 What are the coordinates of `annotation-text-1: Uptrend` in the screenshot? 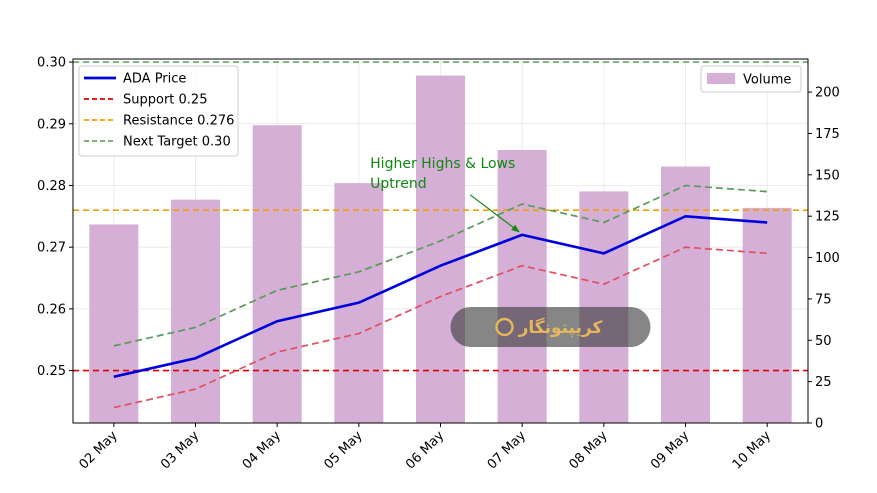 It's located at (398, 184).